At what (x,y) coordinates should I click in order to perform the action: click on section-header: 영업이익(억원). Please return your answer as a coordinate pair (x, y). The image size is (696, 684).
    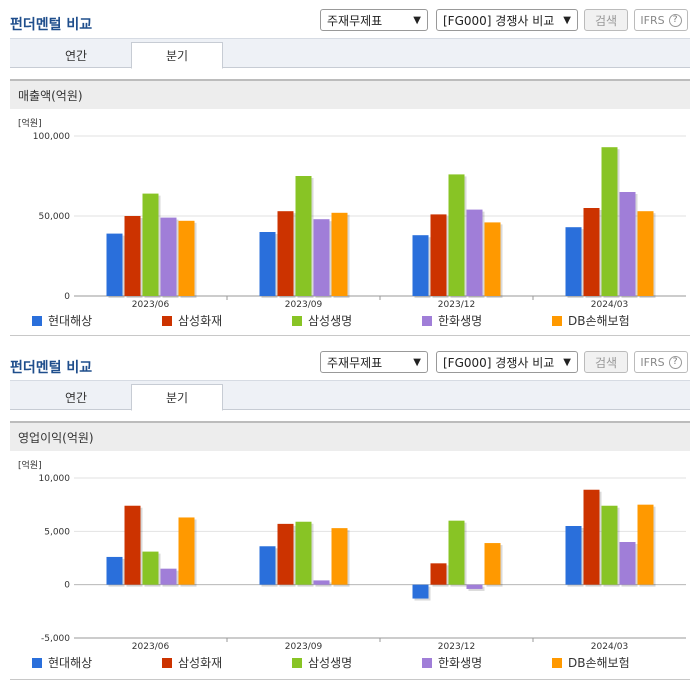
    Looking at the image, I should click on (350, 436).